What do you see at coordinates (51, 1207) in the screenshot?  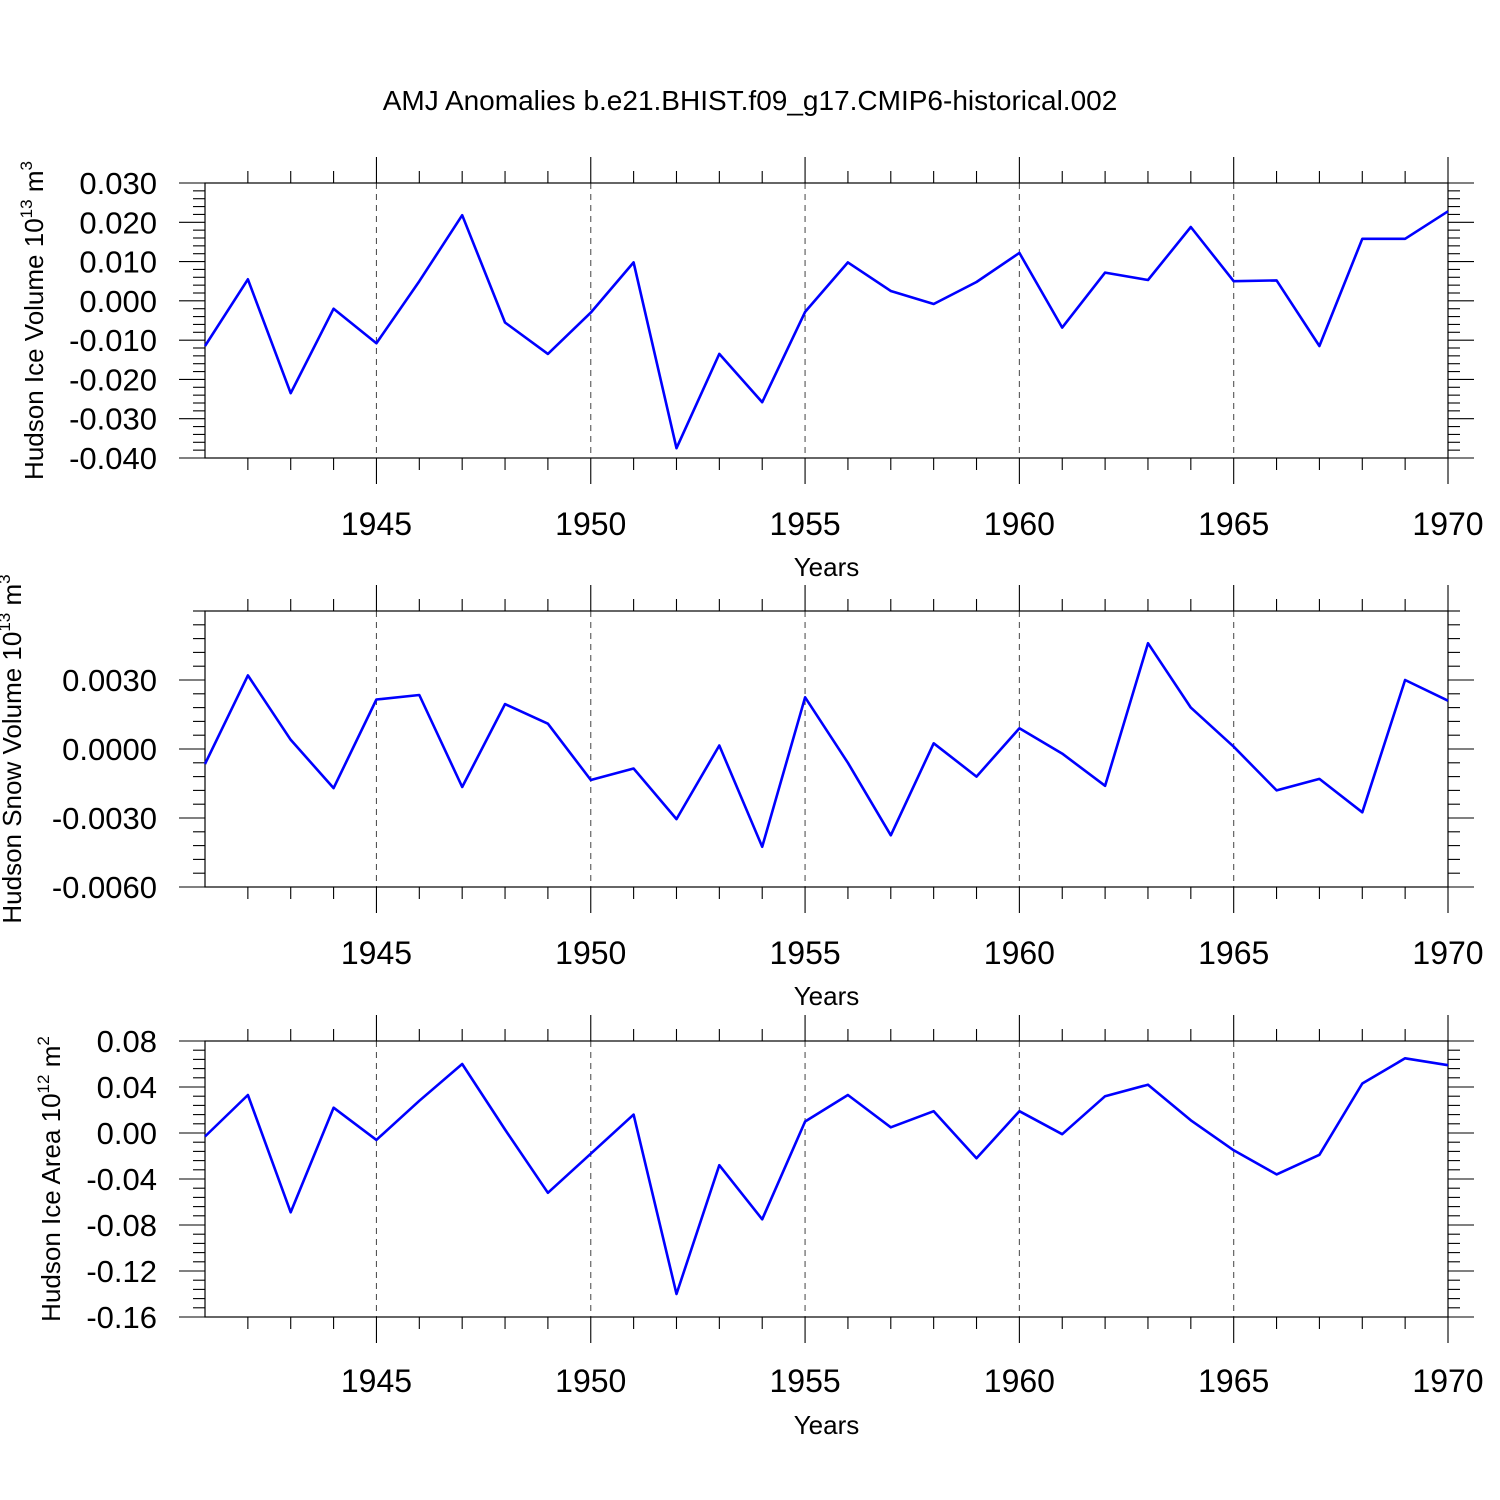 I see `y-axis-label-text: Hudson Ice Area 10` at bounding box center [51, 1207].